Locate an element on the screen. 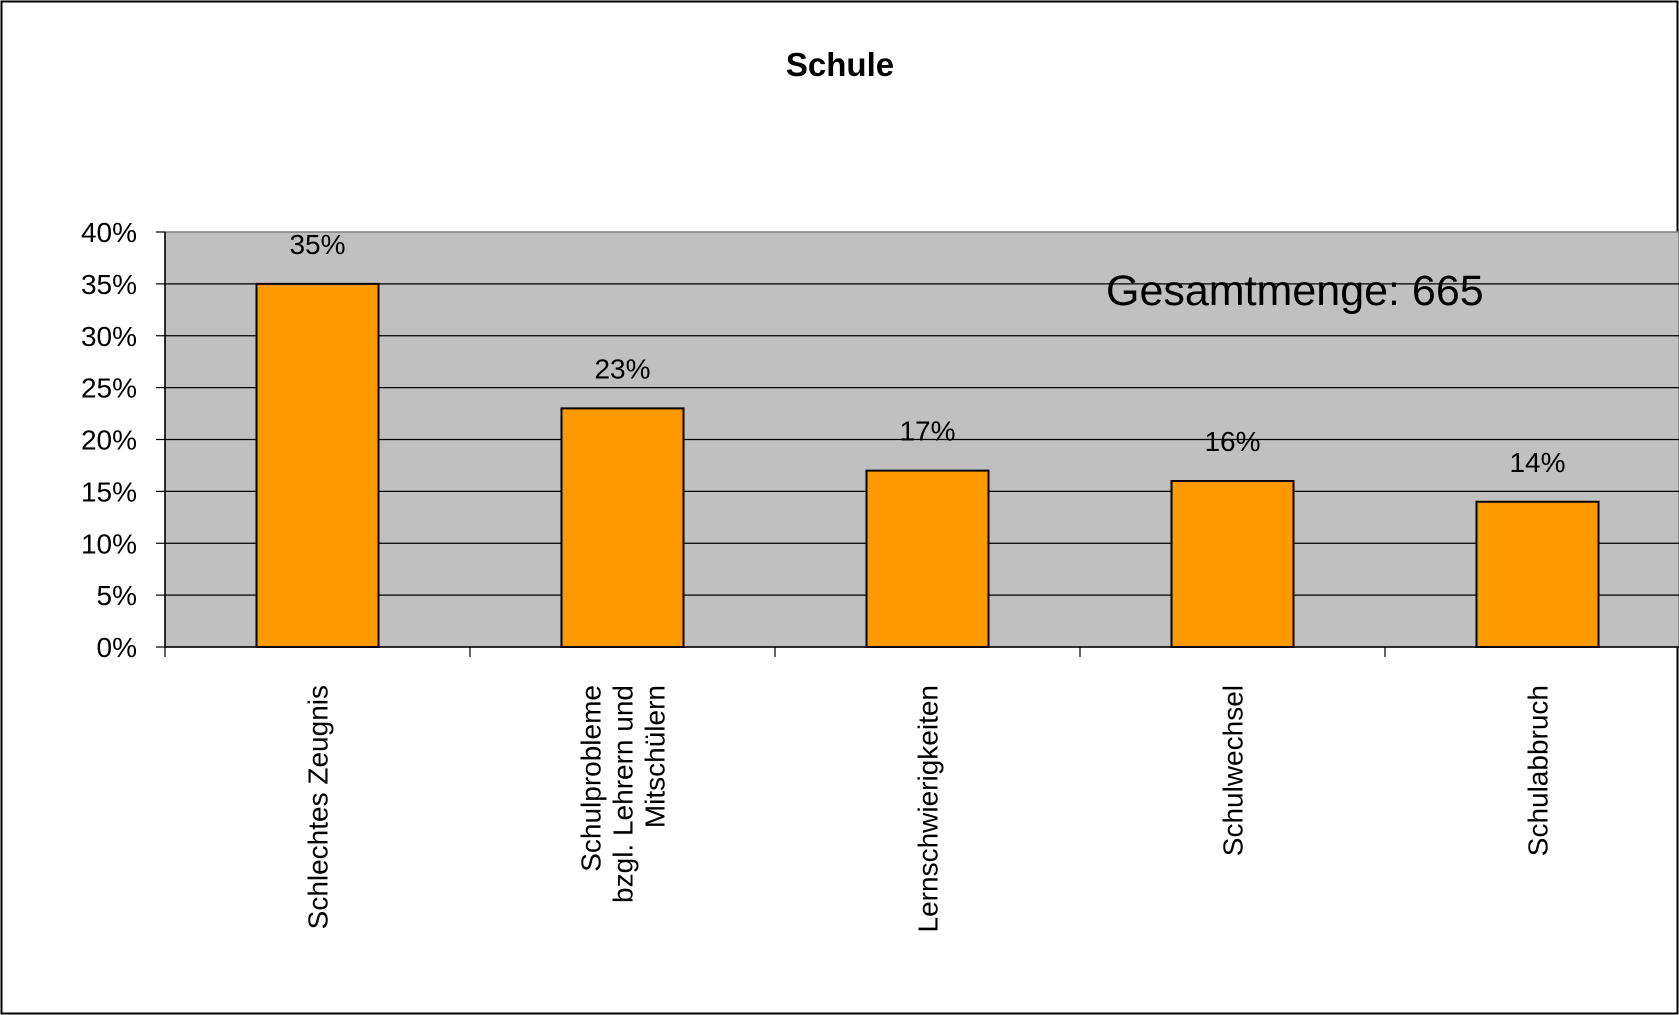  y-tick-label: 30% is located at coordinates (109, 336).